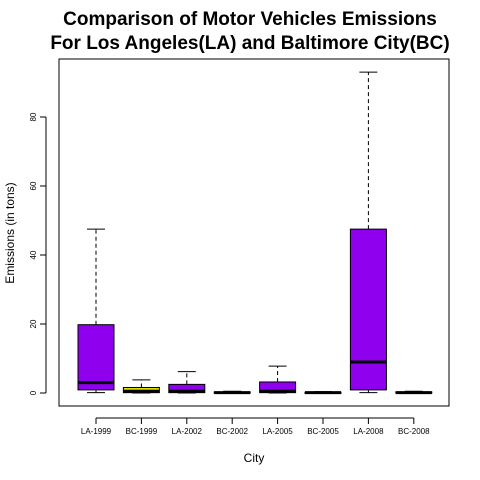 The height and width of the screenshot is (480, 480). Describe the element at coordinates (277, 431) in the screenshot. I see `x-tick-label: LA-2005` at that location.